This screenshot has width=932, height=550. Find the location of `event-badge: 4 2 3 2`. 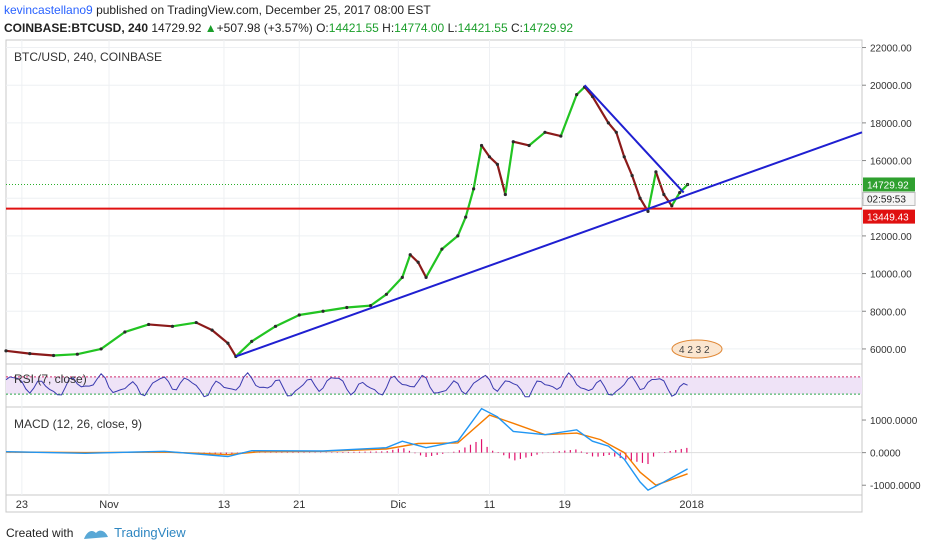

event-badge: 4 2 3 2 is located at coordinates (697, 349).